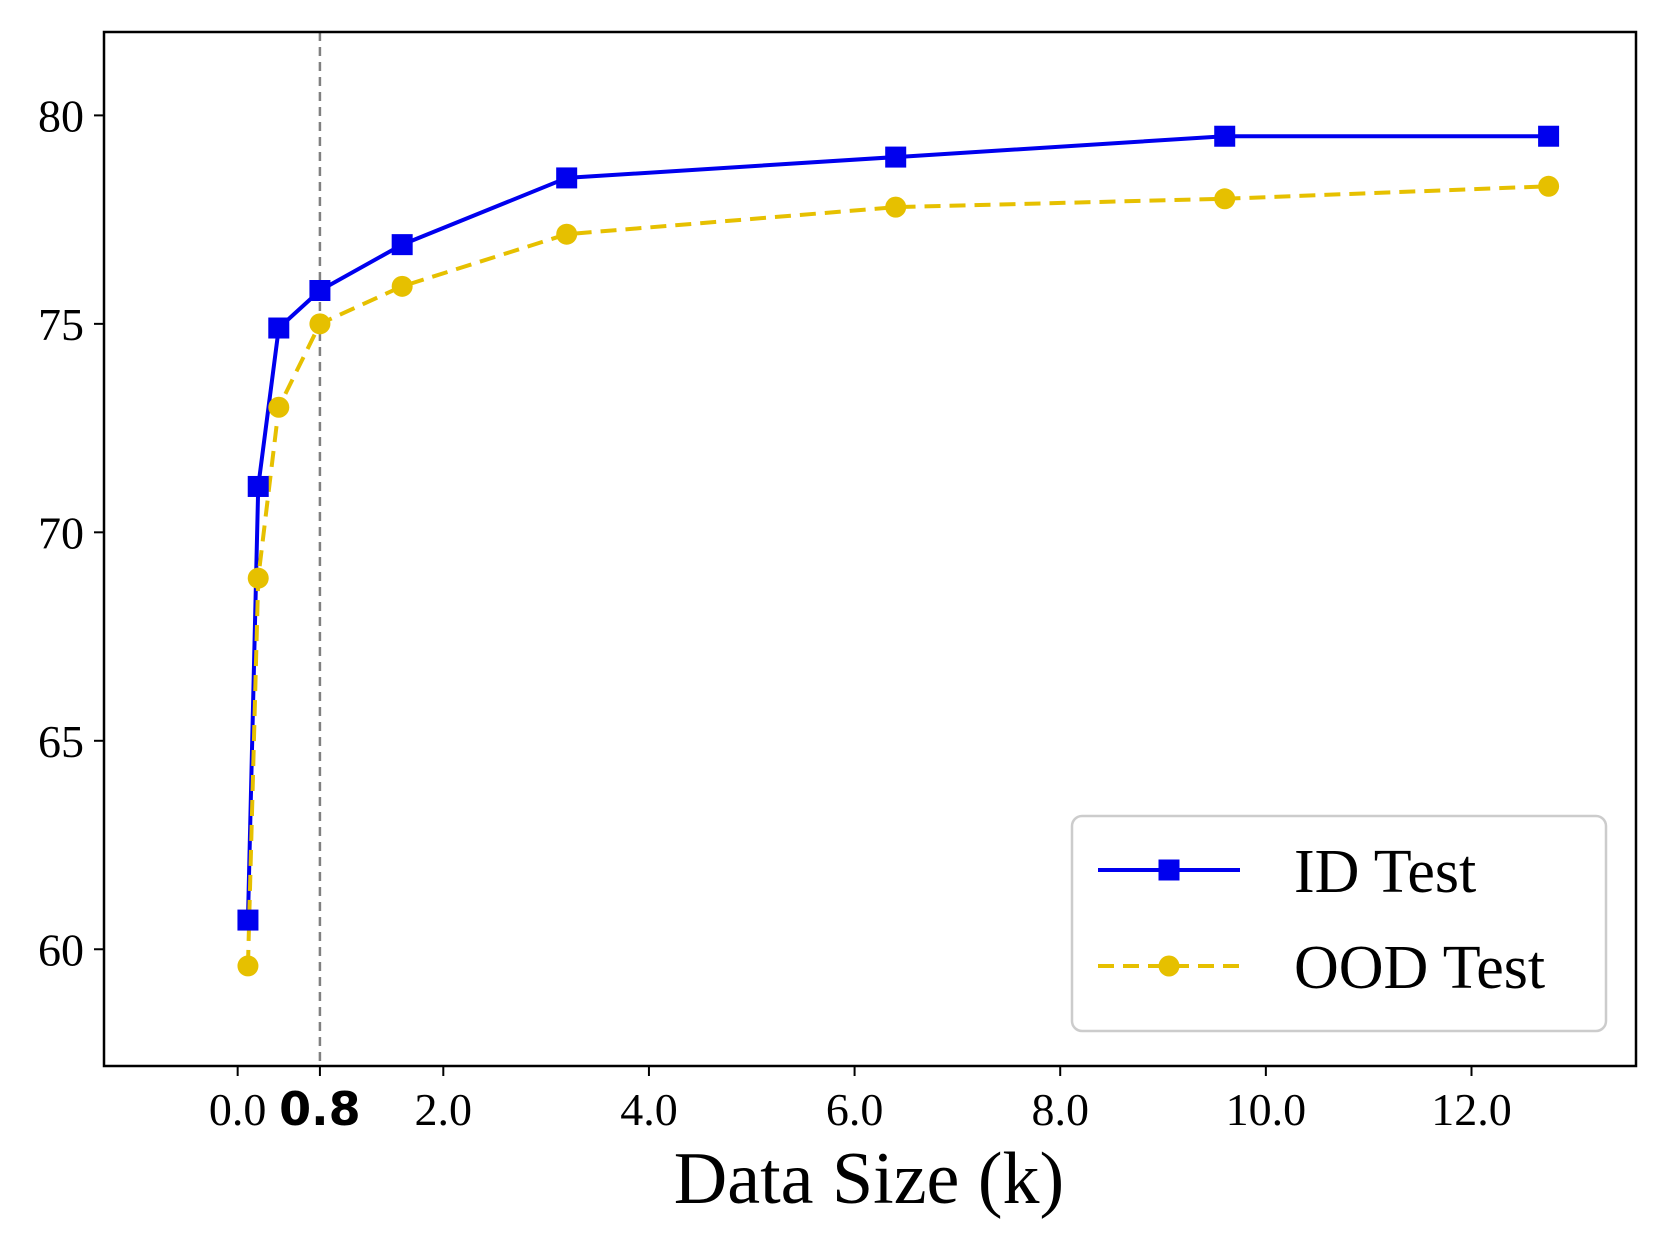 The height and width of the screenshot is (1246, 1661). I want to click on x-tick-label: 6.0, so click(855, 1109).